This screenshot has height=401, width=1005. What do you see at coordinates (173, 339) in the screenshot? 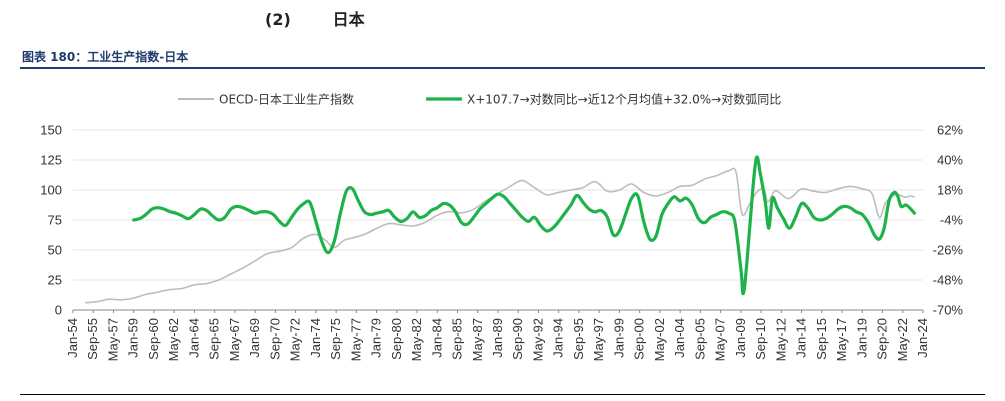
I see `x-tick-label: May-62` at bounding box center [173, 339].